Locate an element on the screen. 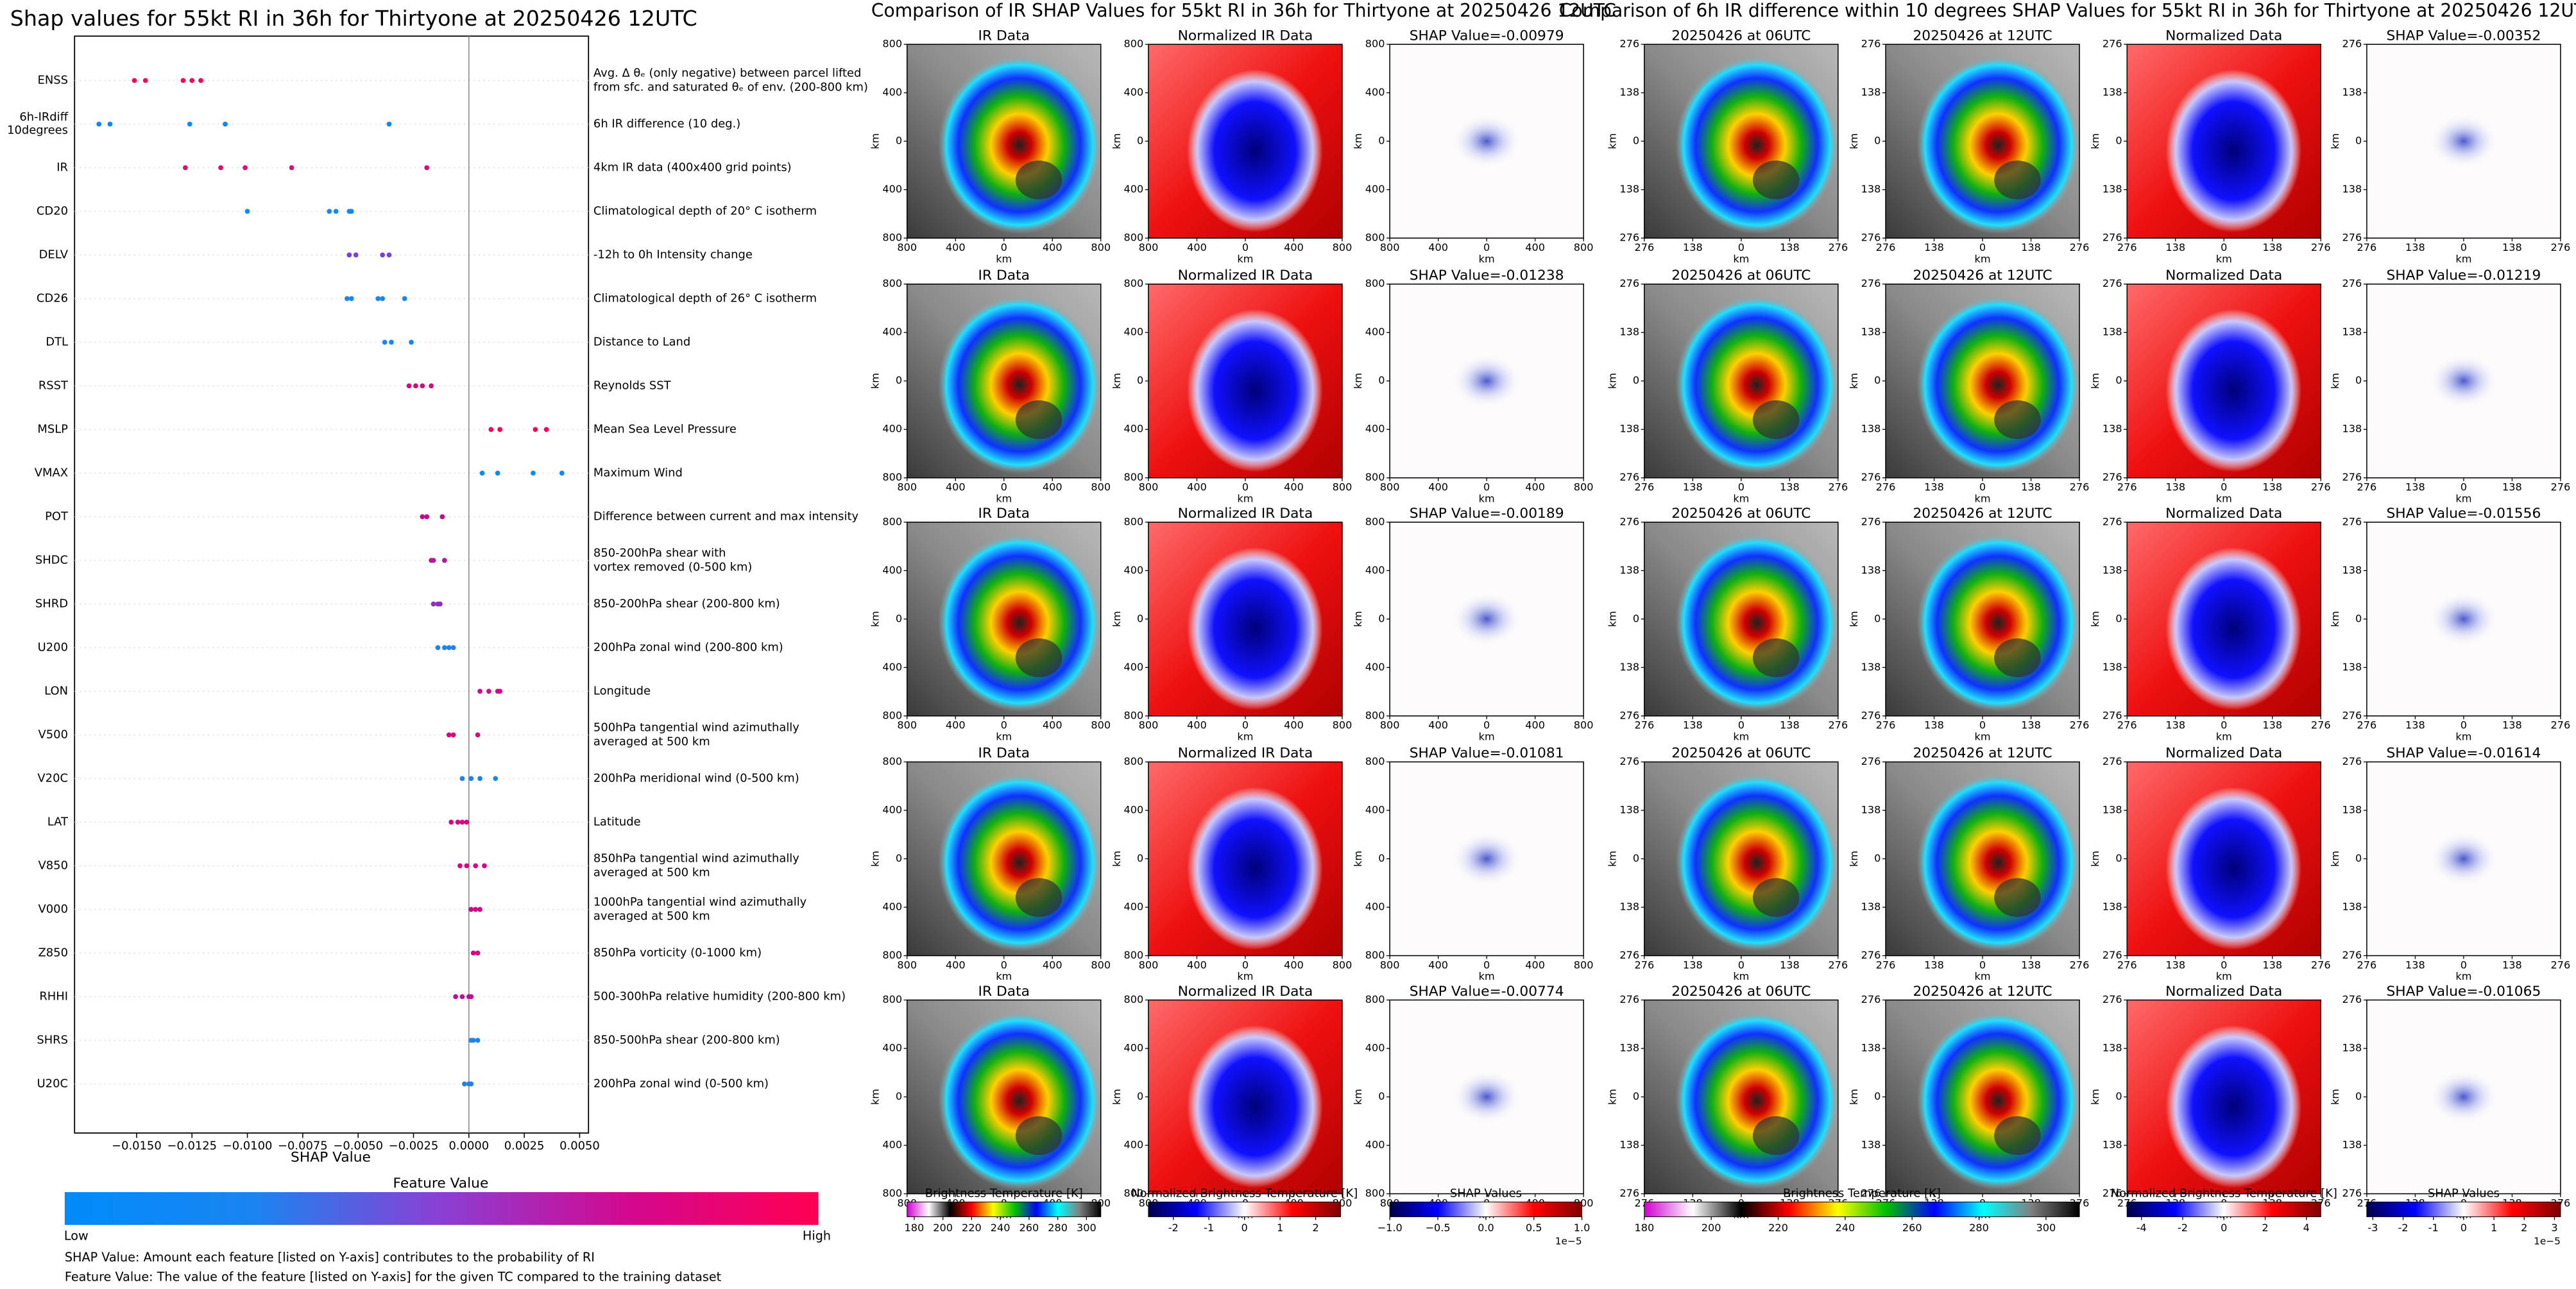  panel-title: Normalized IR Data is located at coordinates (1245, 276).